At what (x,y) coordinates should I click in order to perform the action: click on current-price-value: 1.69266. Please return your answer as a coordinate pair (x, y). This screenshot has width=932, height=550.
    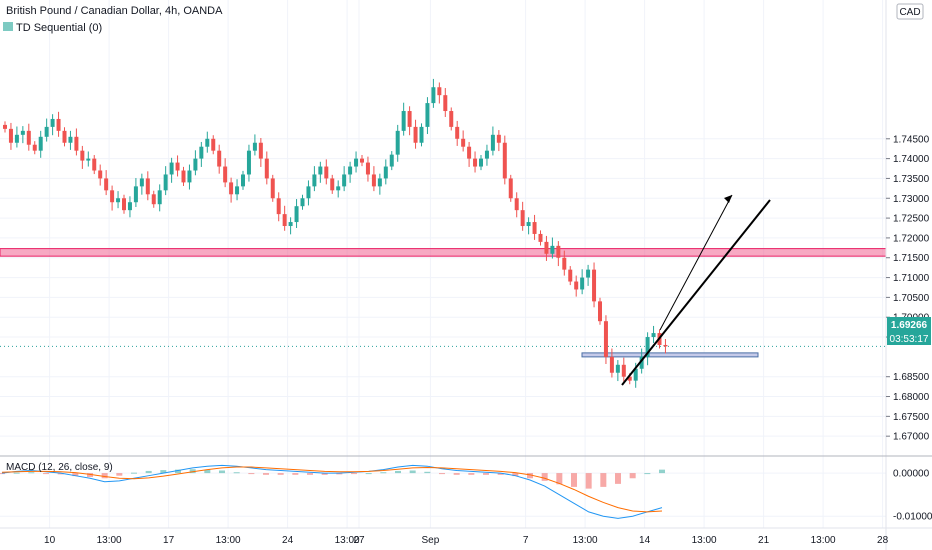
    Looking at the image, I should click on (909, 325).